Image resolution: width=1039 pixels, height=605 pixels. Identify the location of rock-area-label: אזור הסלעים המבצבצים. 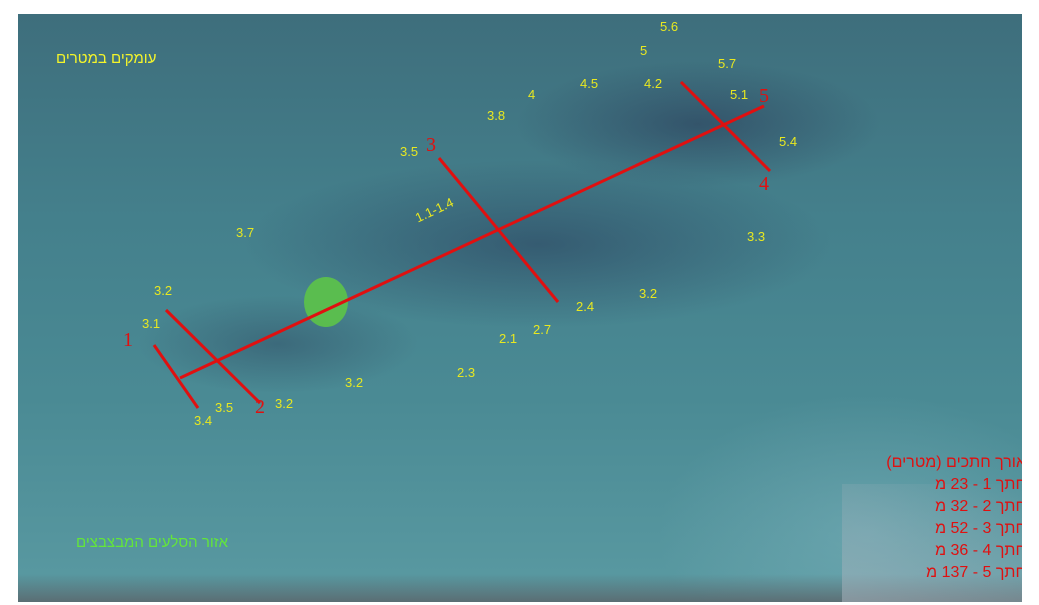
(152, 542).